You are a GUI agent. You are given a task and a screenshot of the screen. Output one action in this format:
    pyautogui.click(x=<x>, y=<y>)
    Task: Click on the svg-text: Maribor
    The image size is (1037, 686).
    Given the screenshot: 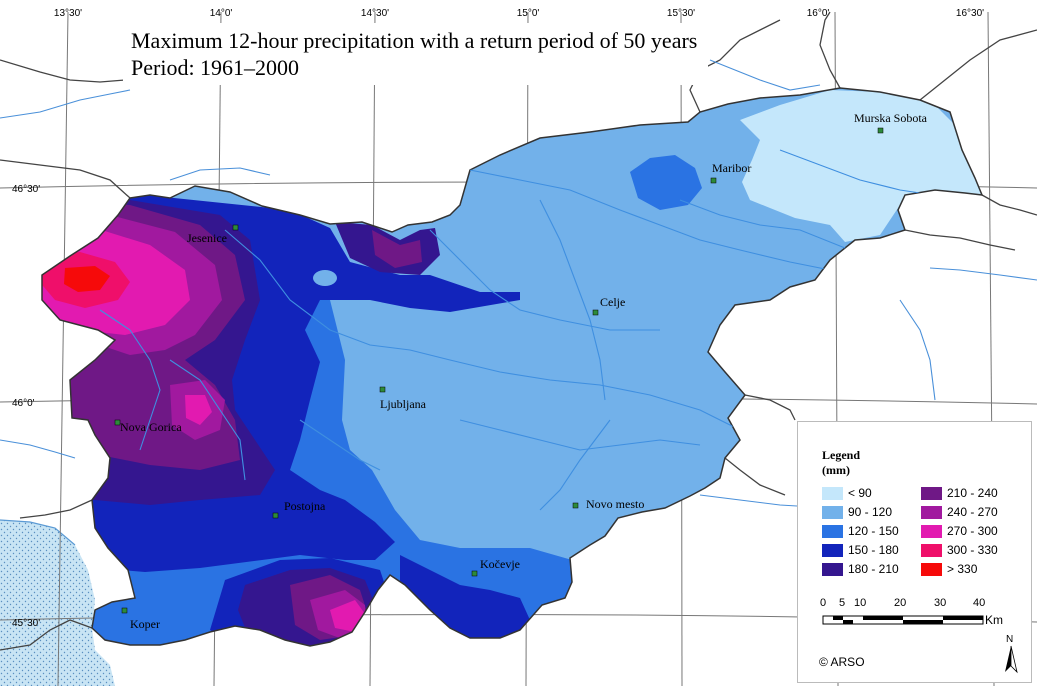 What is the action you would take?
    pyautogui.click(x=731, y=168)
    